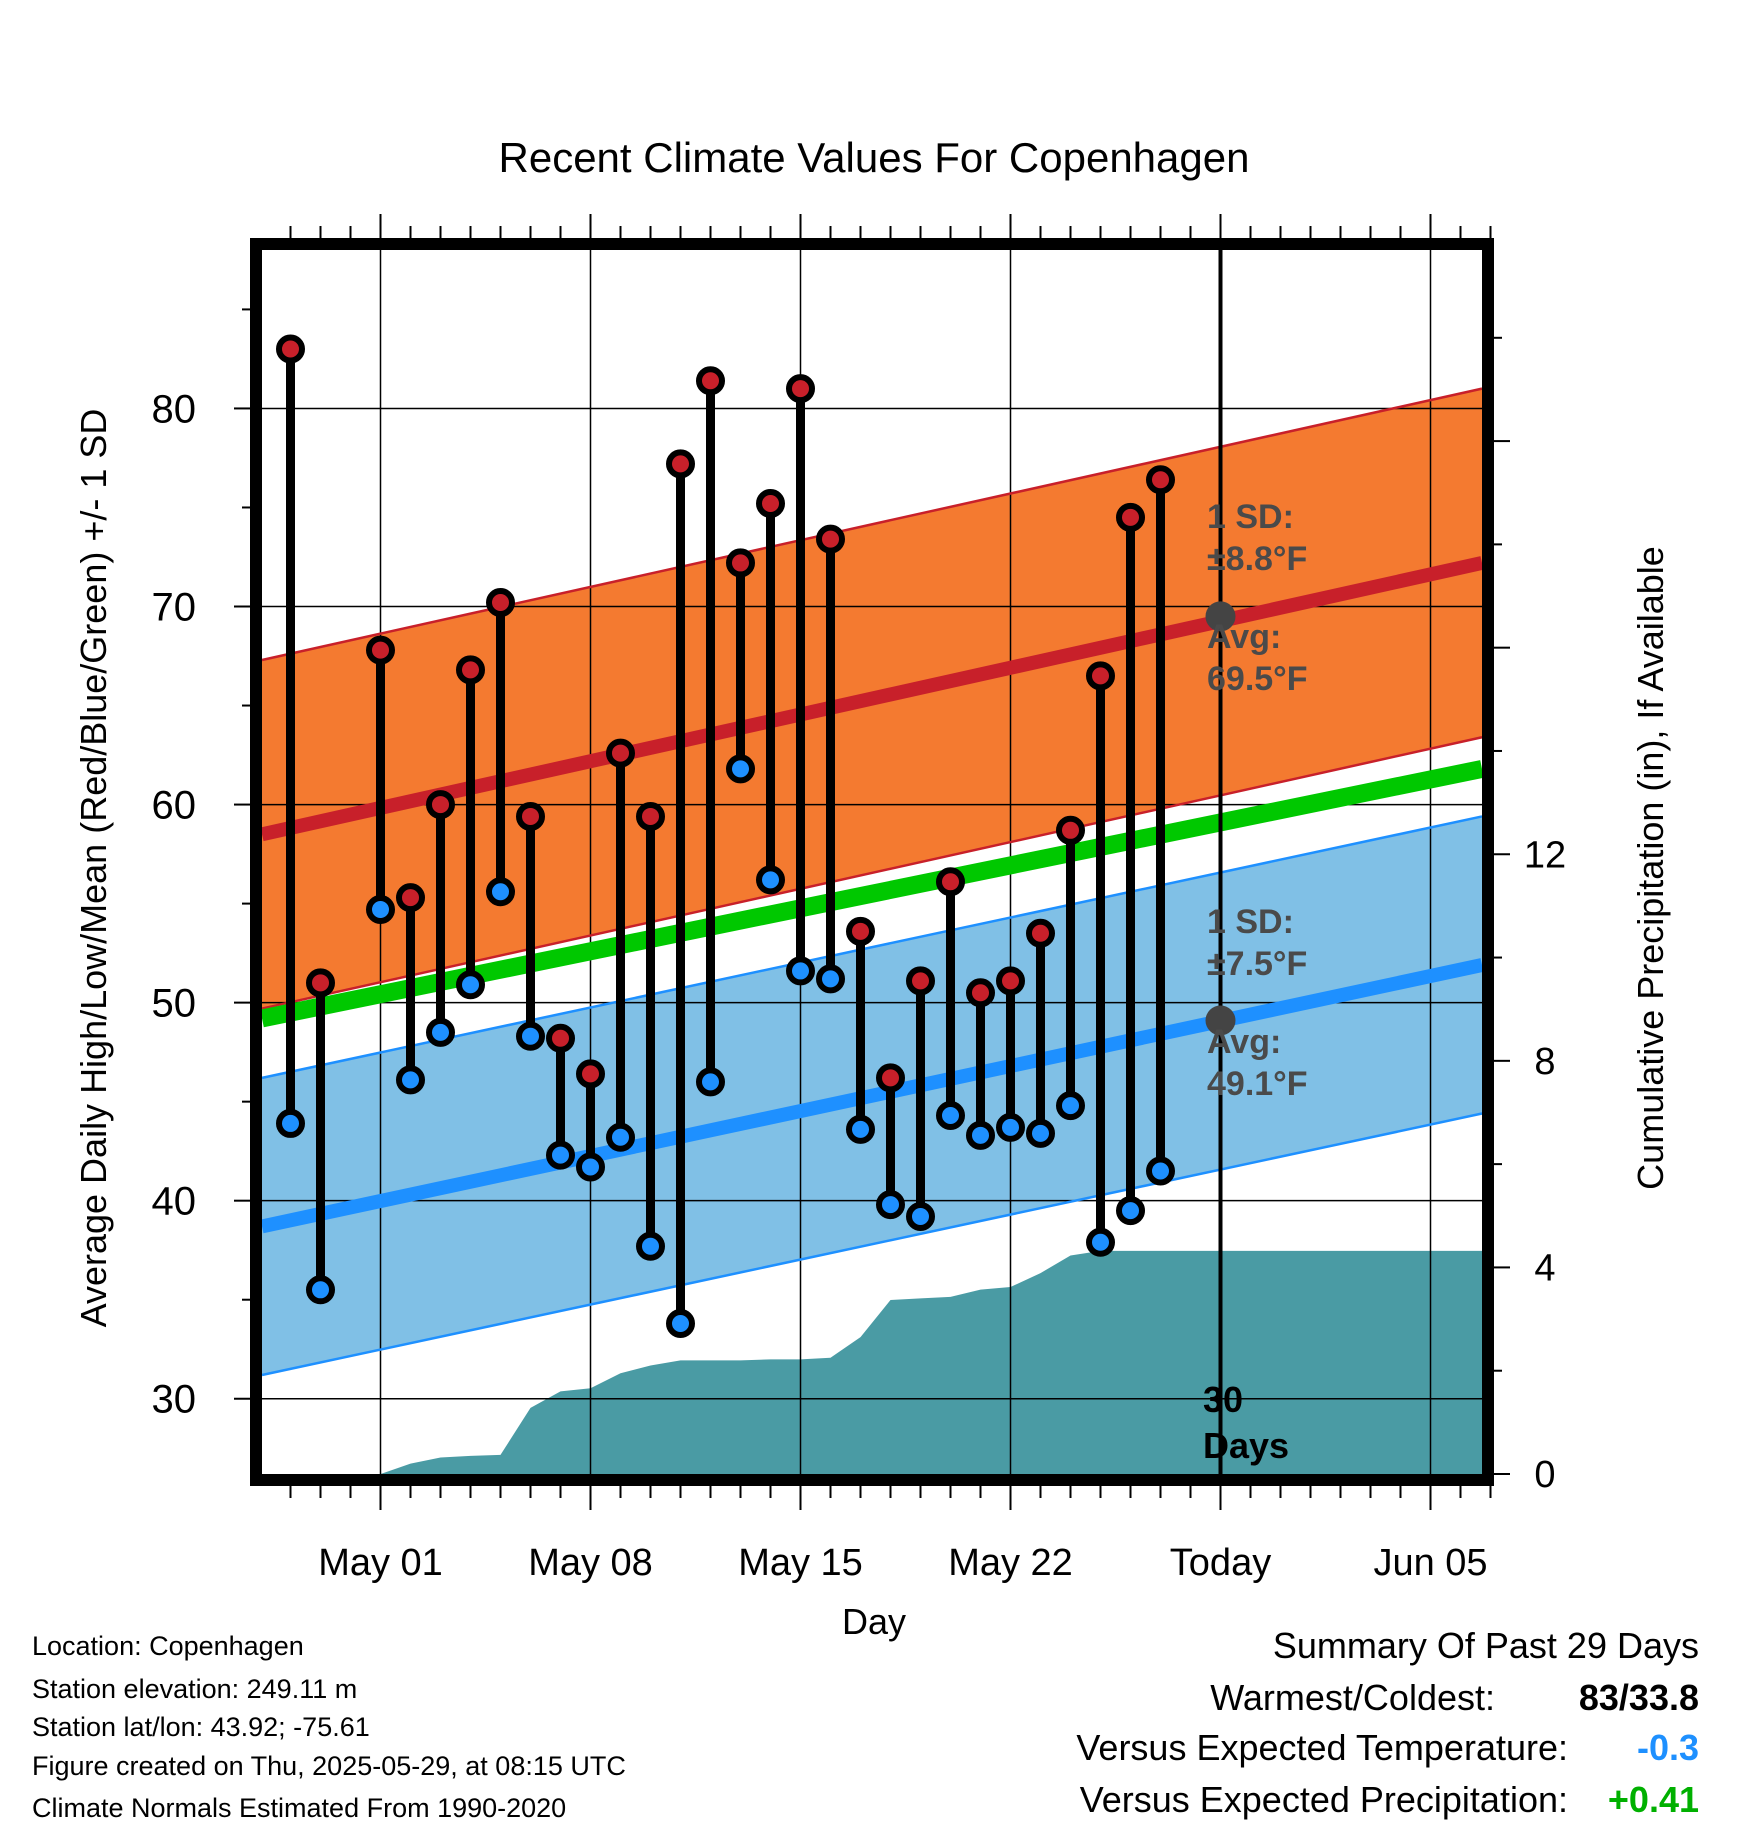  I want to click on summary-warmest-label: Warmest/Coldest:, so click(1352, 1697).